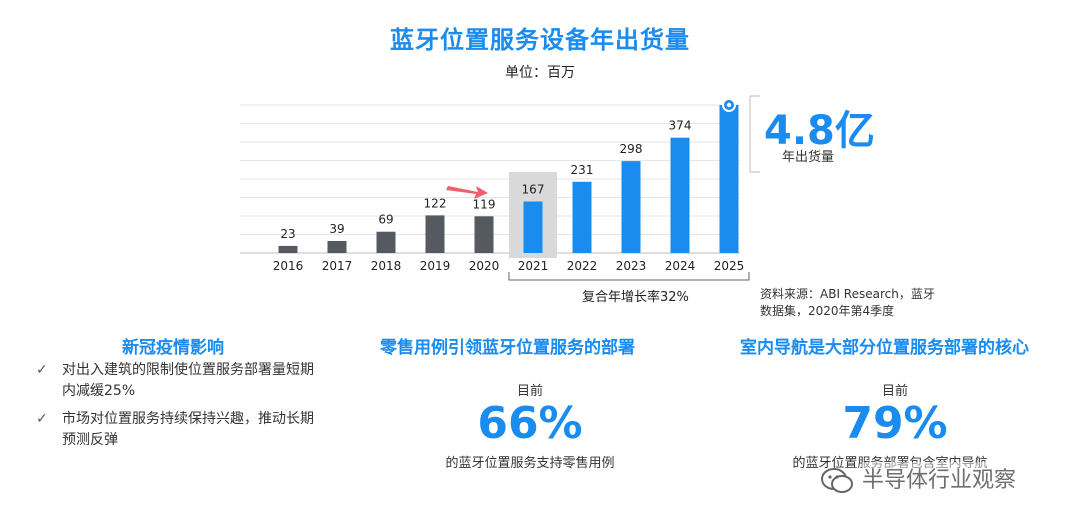 Image resolution: width=1080 pixels, height=517 pixels. Describe the element at coordinates (484, 266) in the screenshot. I see `x-tick-2020: 2020` at that location.